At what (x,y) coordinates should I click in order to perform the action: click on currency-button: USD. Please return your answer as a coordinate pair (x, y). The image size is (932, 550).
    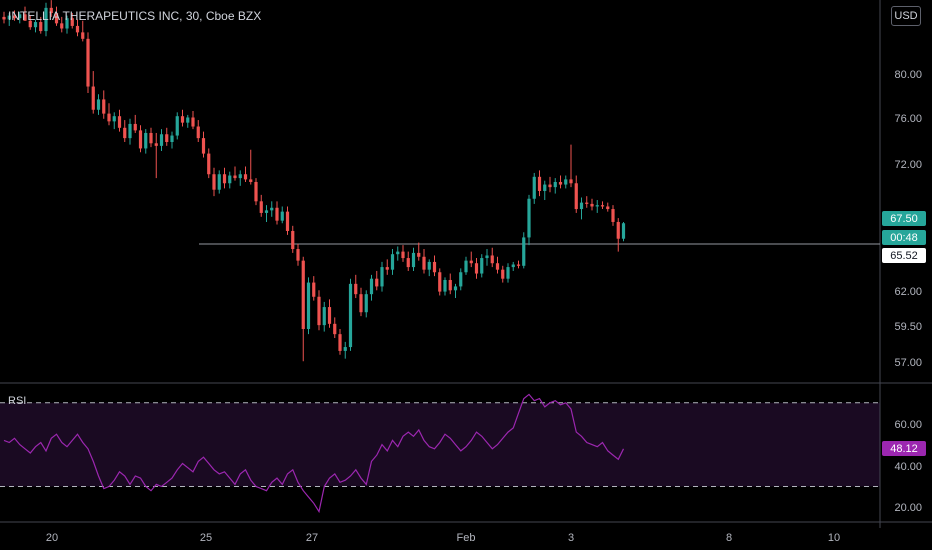
    Looking at the image, I should click on (906, 16).